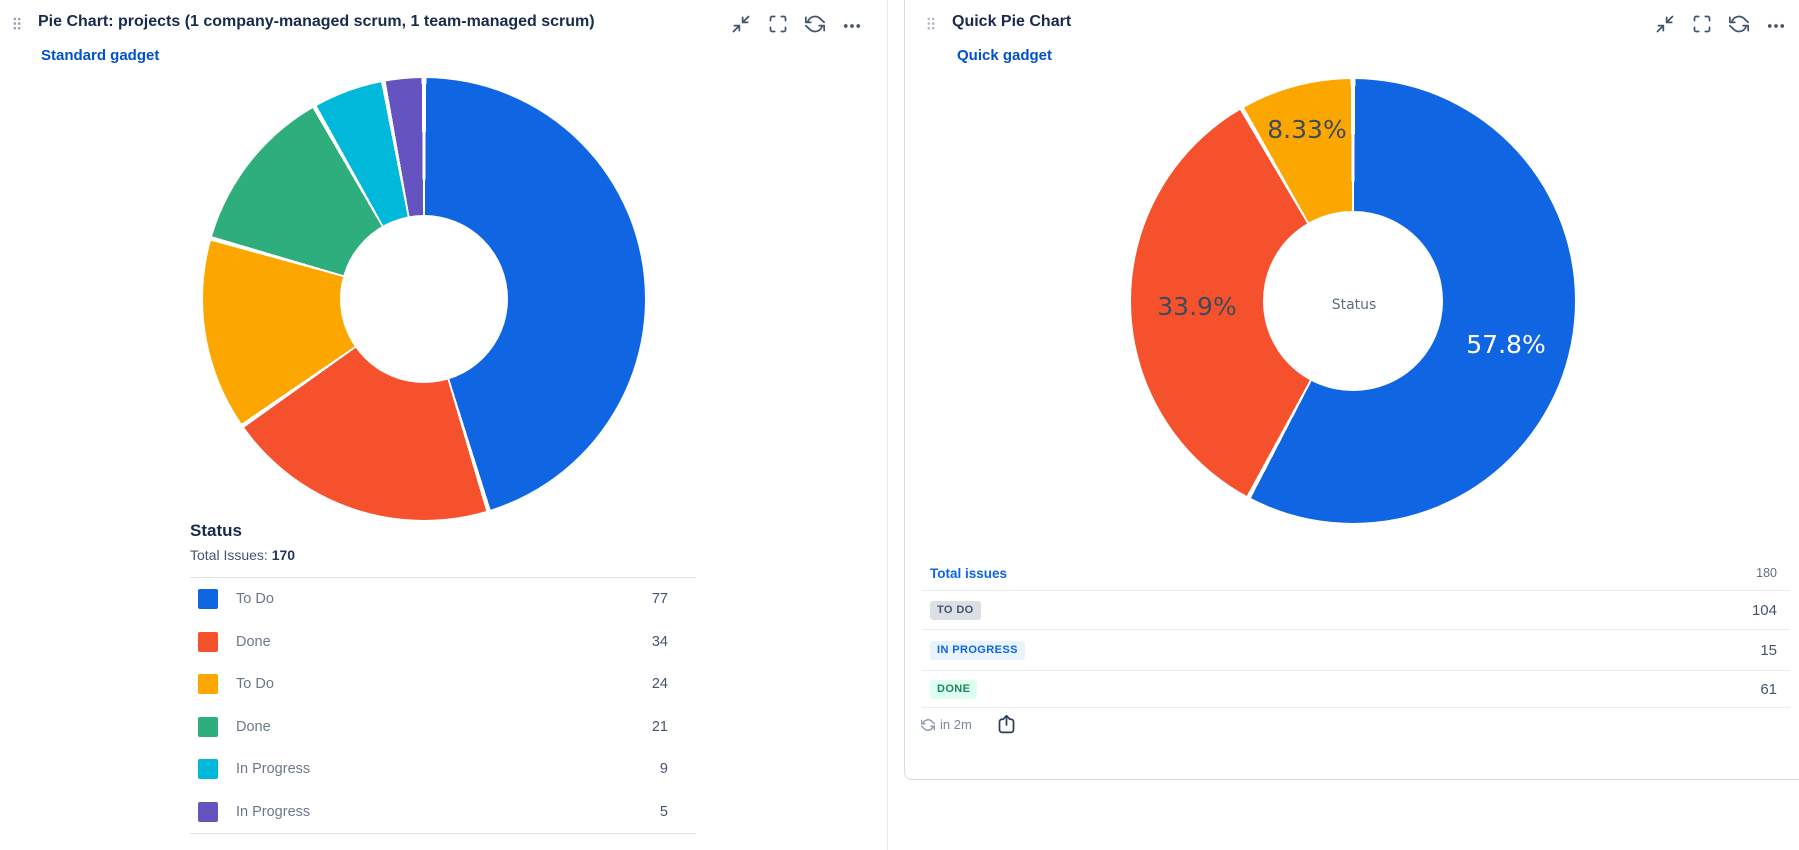 This screenshot has height=850, width=1799. What do you see at coordinates (1197, 306) in the screenshot?
I see `pie-label-done: 33.9%` at bounding box center [1197, 306].